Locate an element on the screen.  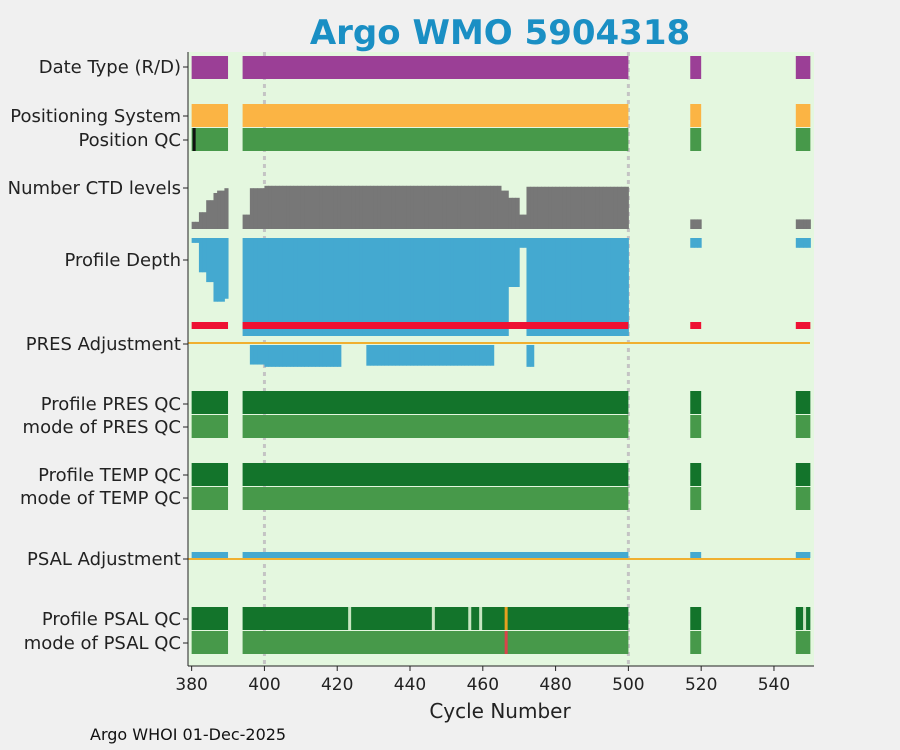
x-tick-label-540: 540 is located at coordinates (774, 685).